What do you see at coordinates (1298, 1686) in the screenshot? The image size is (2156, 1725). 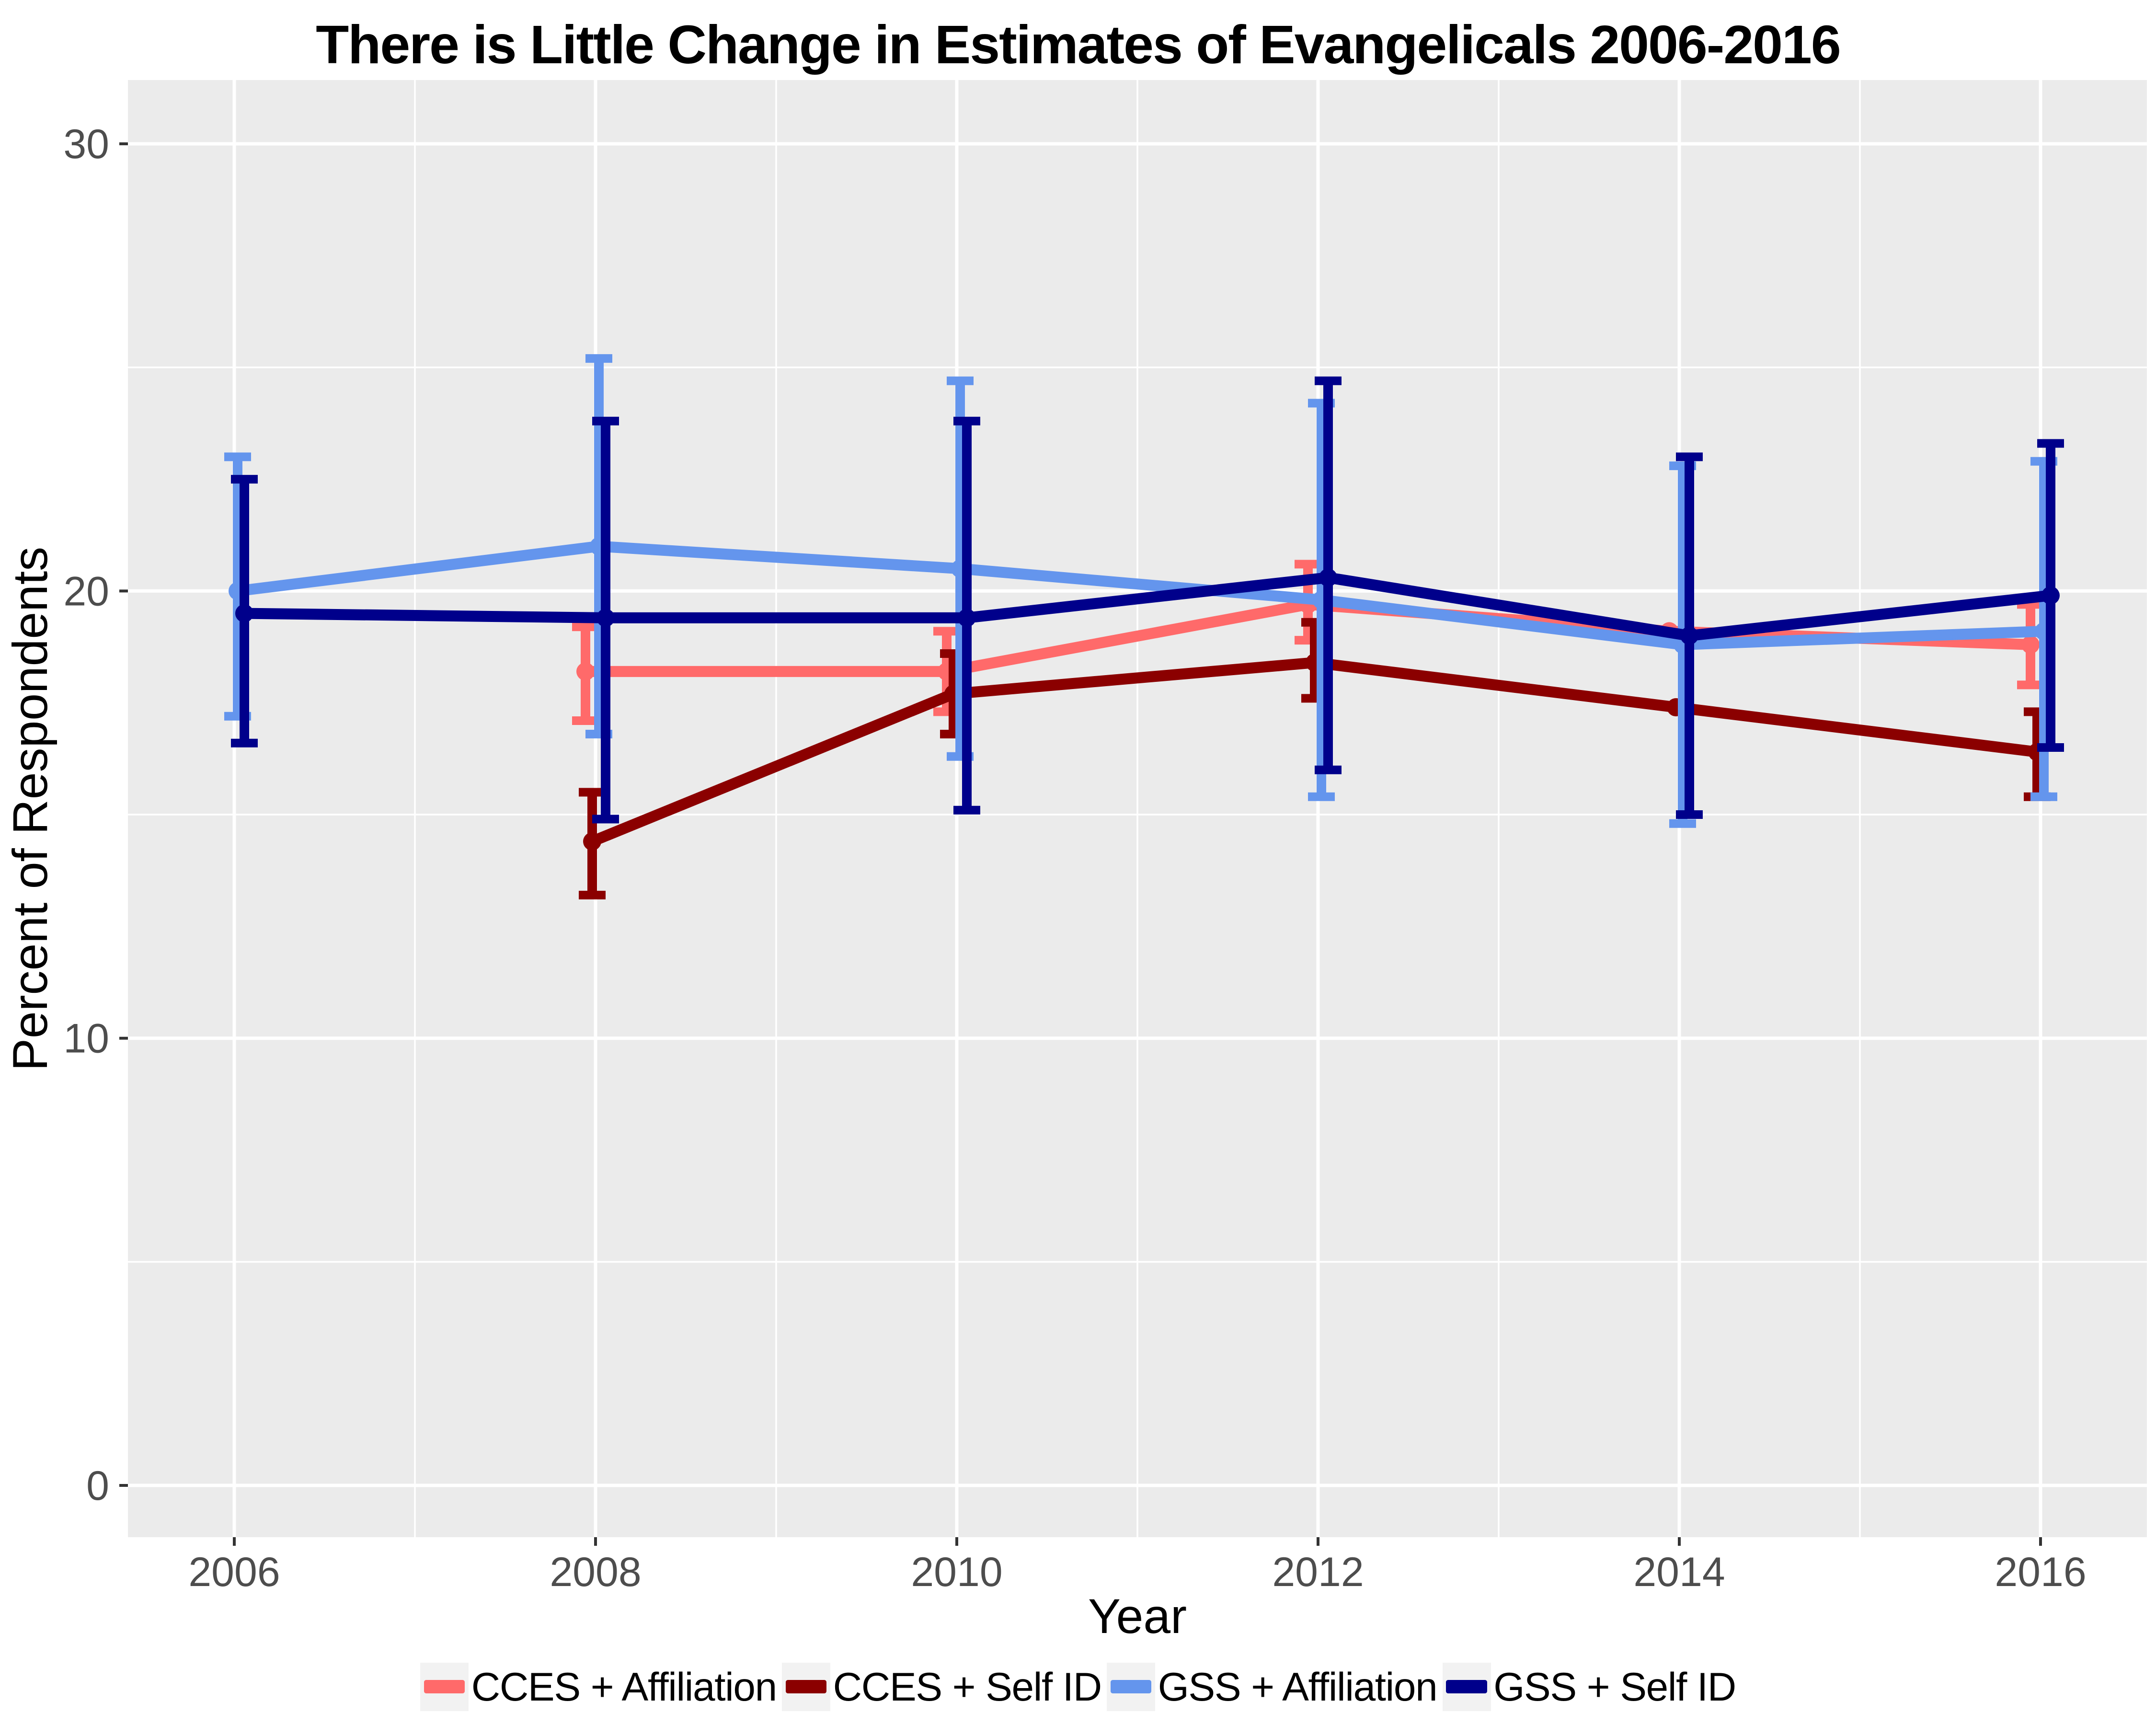 I see `legend-label: GSS + Affiliation` at bounding box center [1298, 1686].